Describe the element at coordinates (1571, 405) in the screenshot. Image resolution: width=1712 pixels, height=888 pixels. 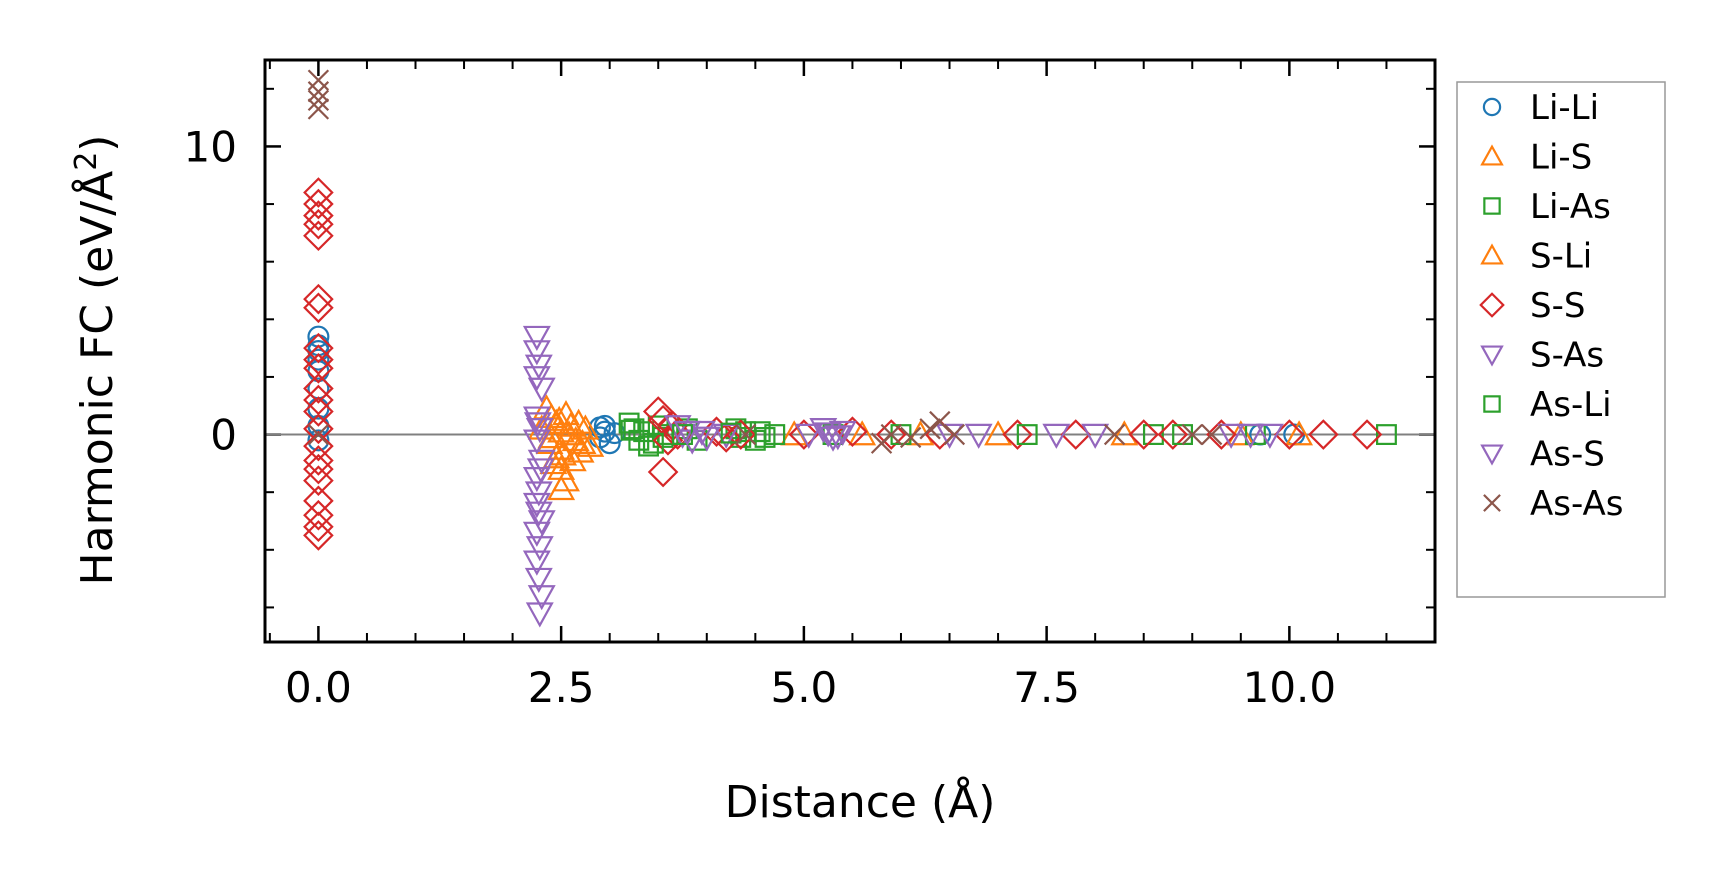
I see `legend-label: As-Li` at that location.